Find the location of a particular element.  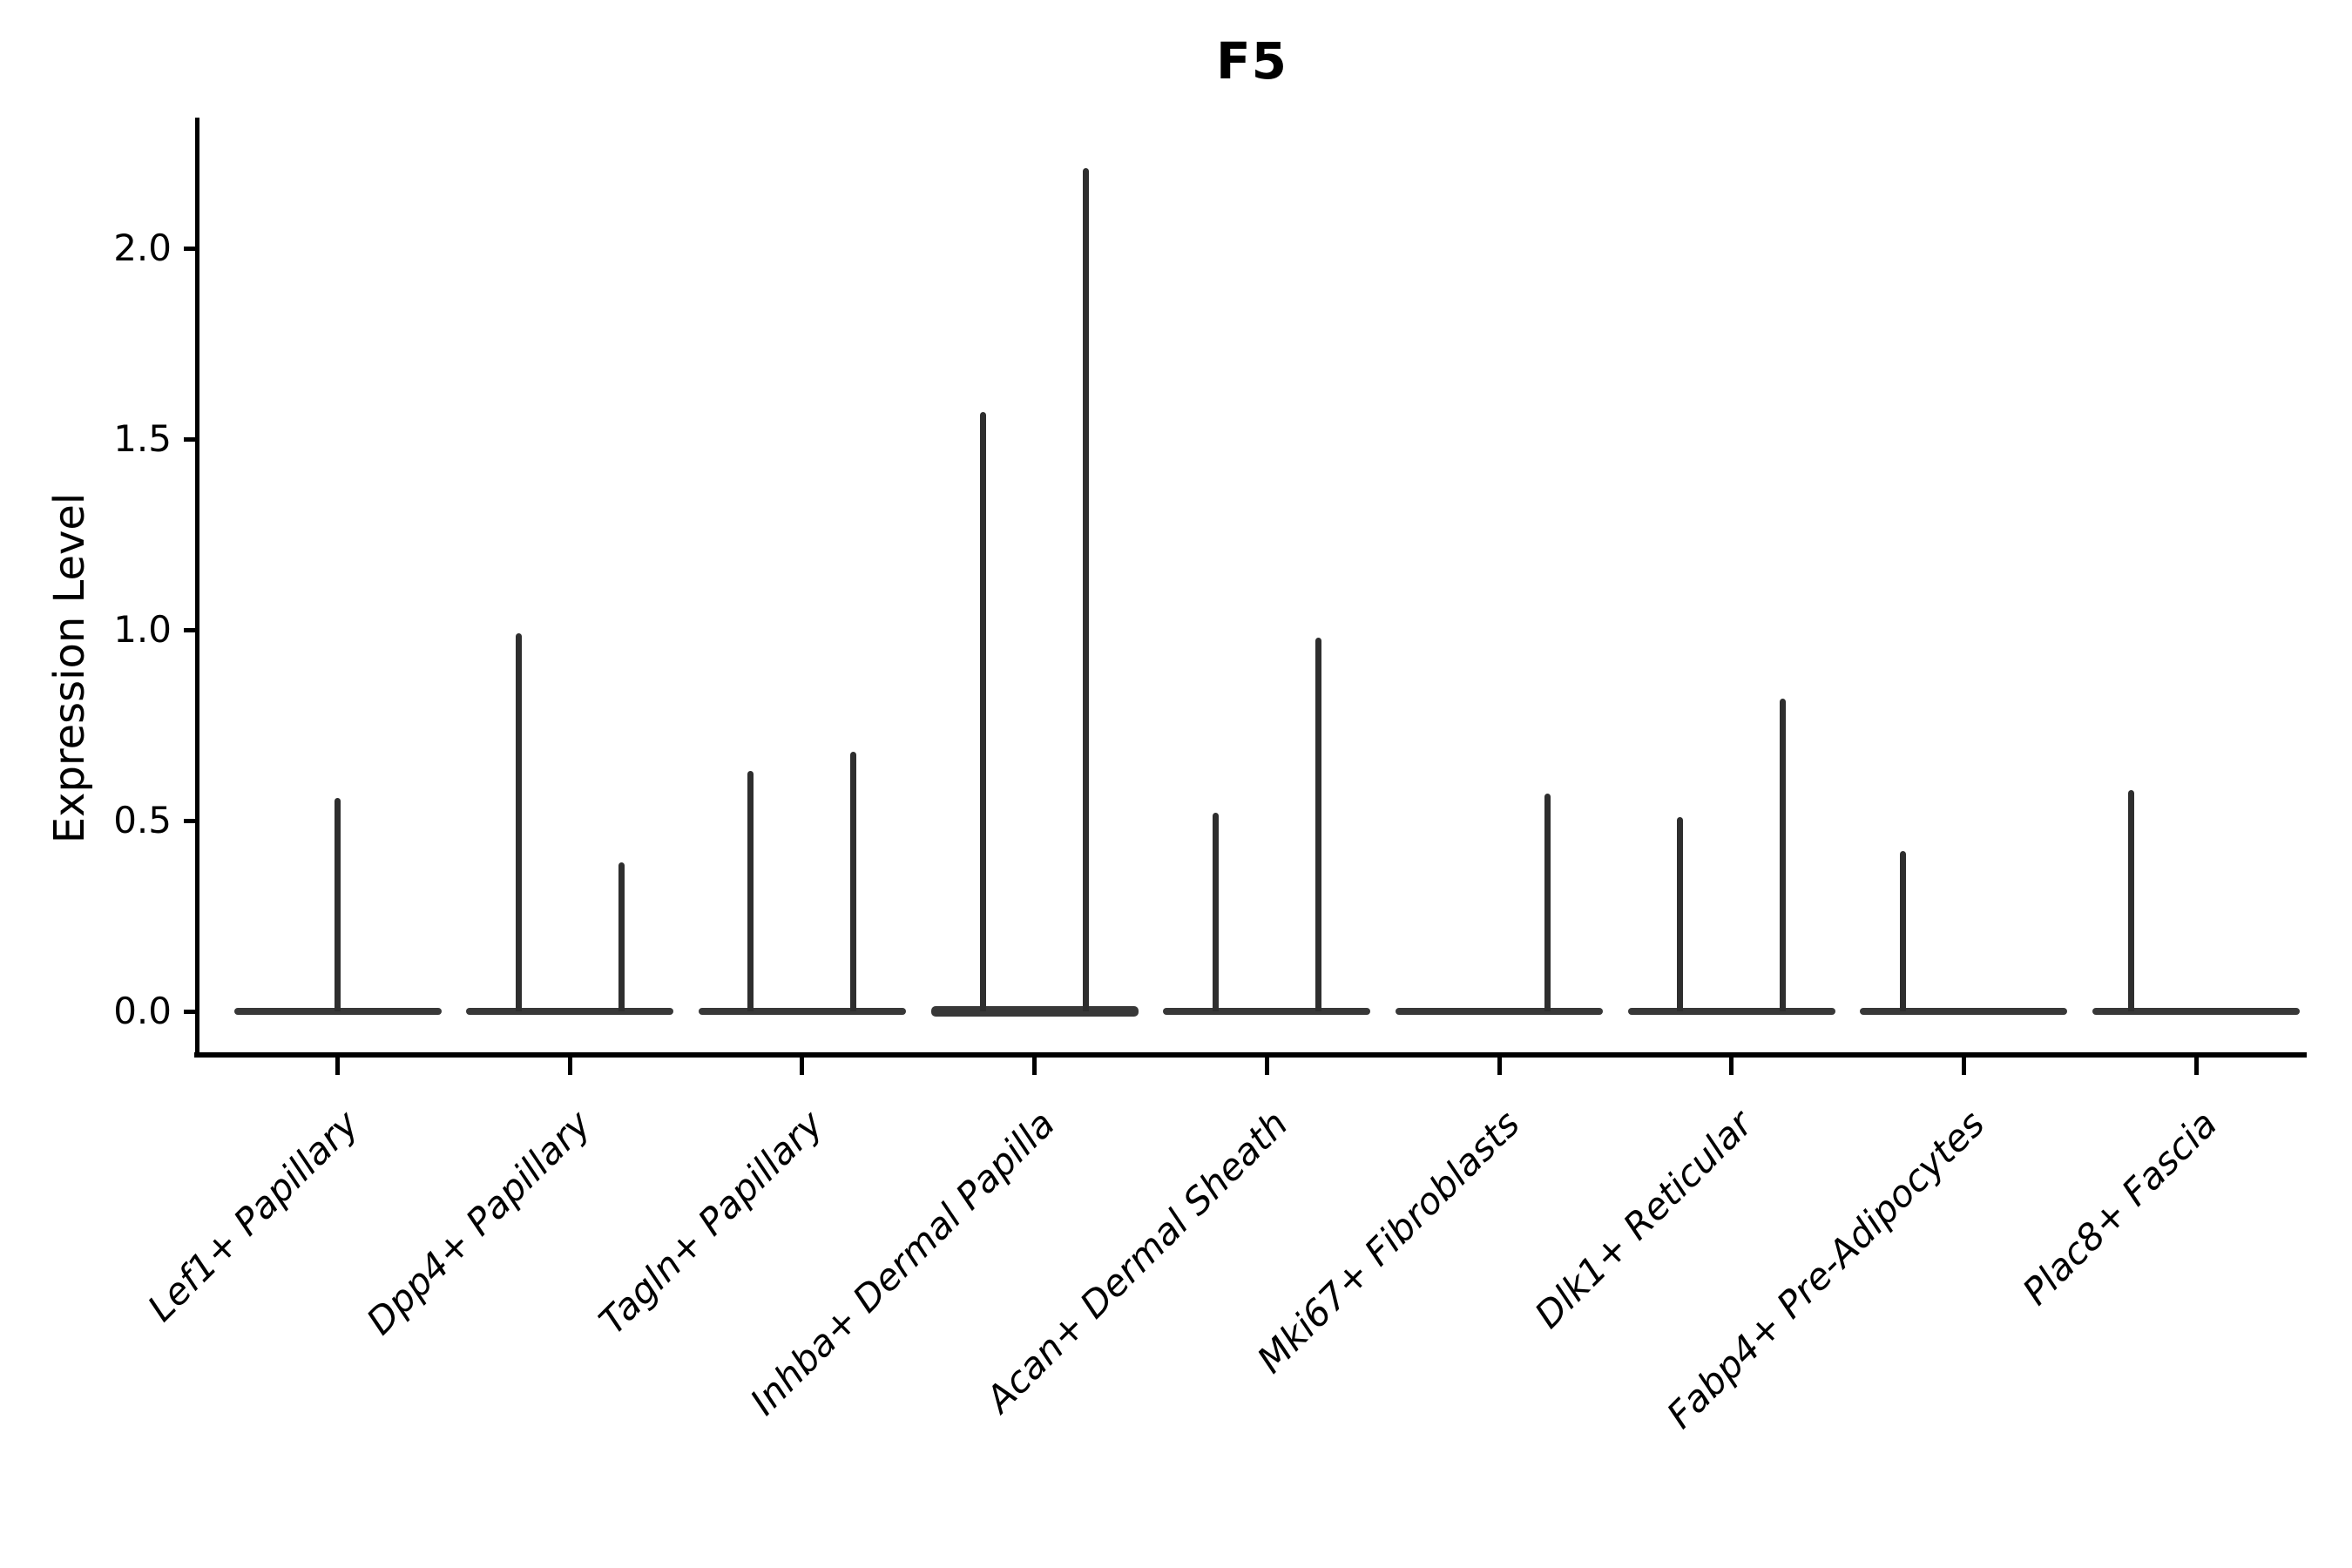

x-tick-label: Dpp4+ Papillary is located at coordinates (479, 1222).